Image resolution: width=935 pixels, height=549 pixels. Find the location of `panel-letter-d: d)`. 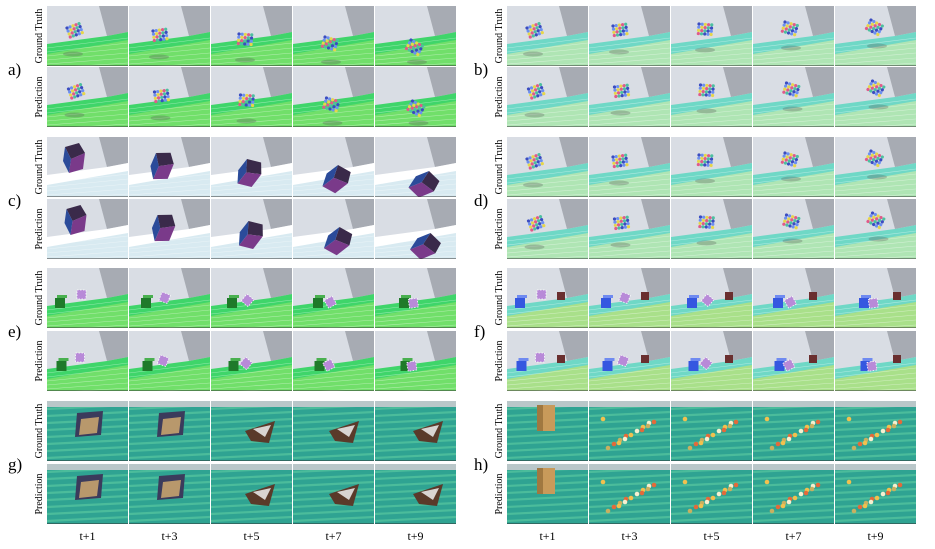

panel-letter-d: d) is located at coordinates (481, 200).